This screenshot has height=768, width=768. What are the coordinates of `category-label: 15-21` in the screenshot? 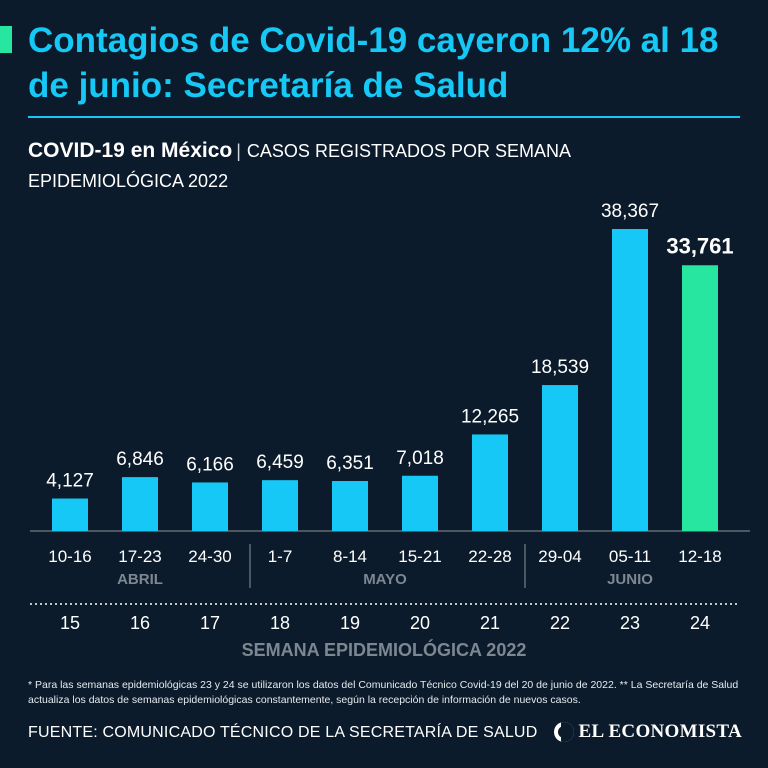 It's located at (419, 556).